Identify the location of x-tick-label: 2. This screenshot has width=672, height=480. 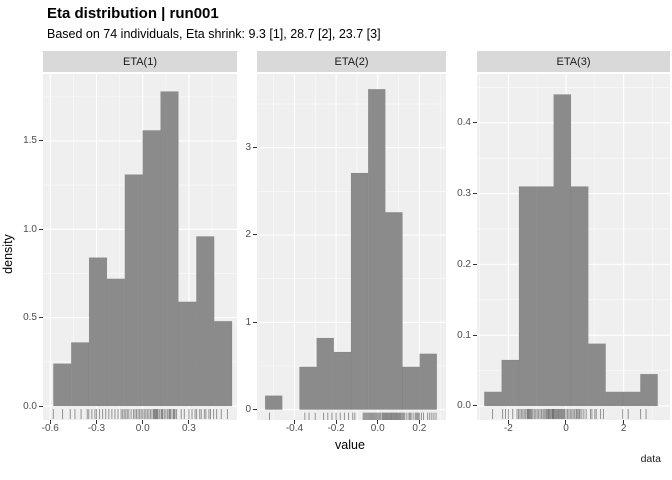
(623, 428).